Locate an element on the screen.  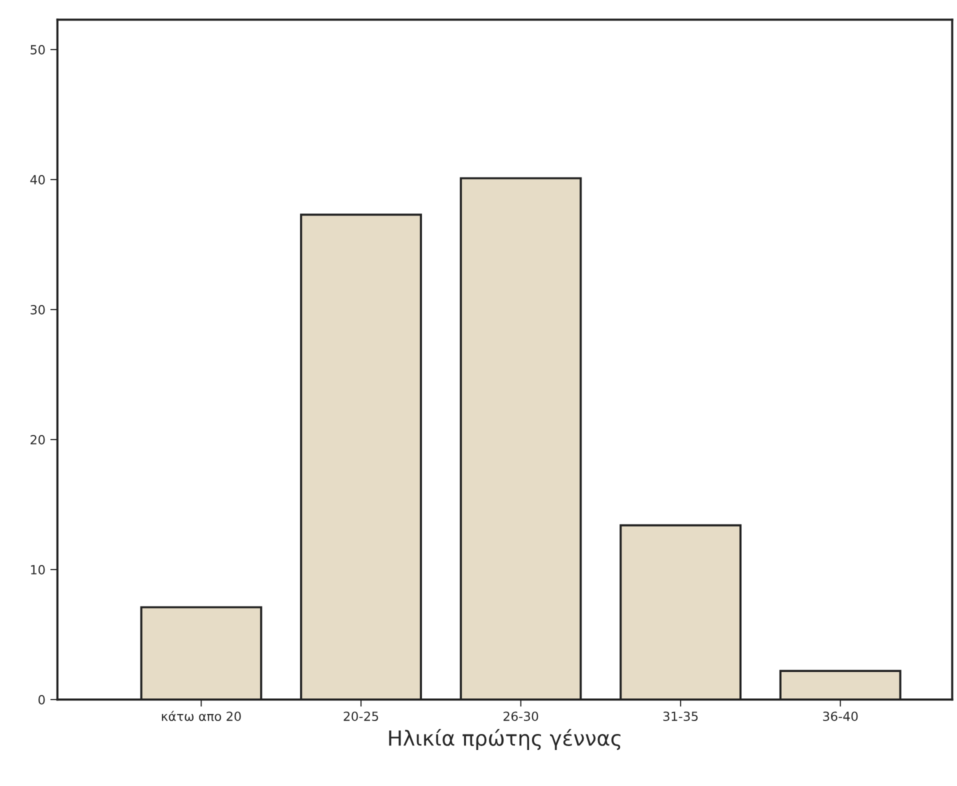
x-tick-label: κάτω απο 20 is located at coordinates (201, 716).